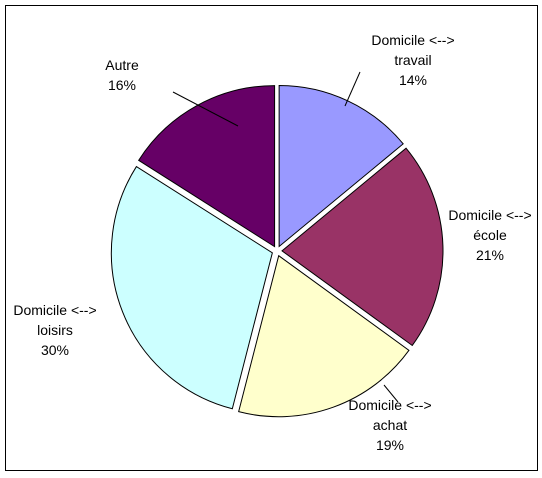  What do you see at coordinates (122, 65) in the screenshot?
I see `slice-label: Autre` at bounding box center [122, 65].